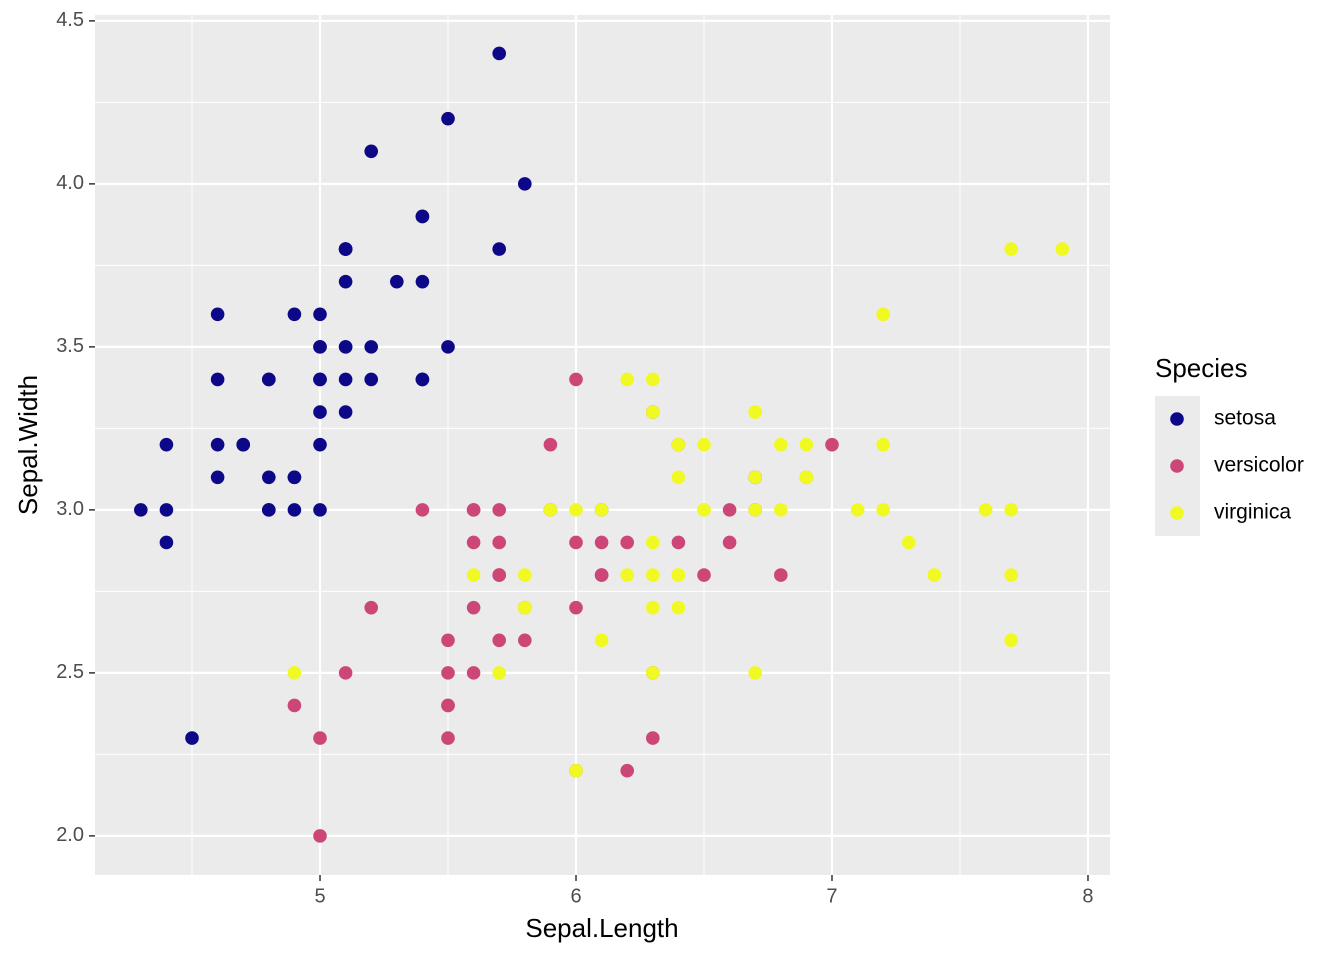 The image size is (1344, 960). What do you see at coordinates (28, 445) in the screenshot?
I see `y-axis-title: Sepal.Width` at bounding box center [28, 445].